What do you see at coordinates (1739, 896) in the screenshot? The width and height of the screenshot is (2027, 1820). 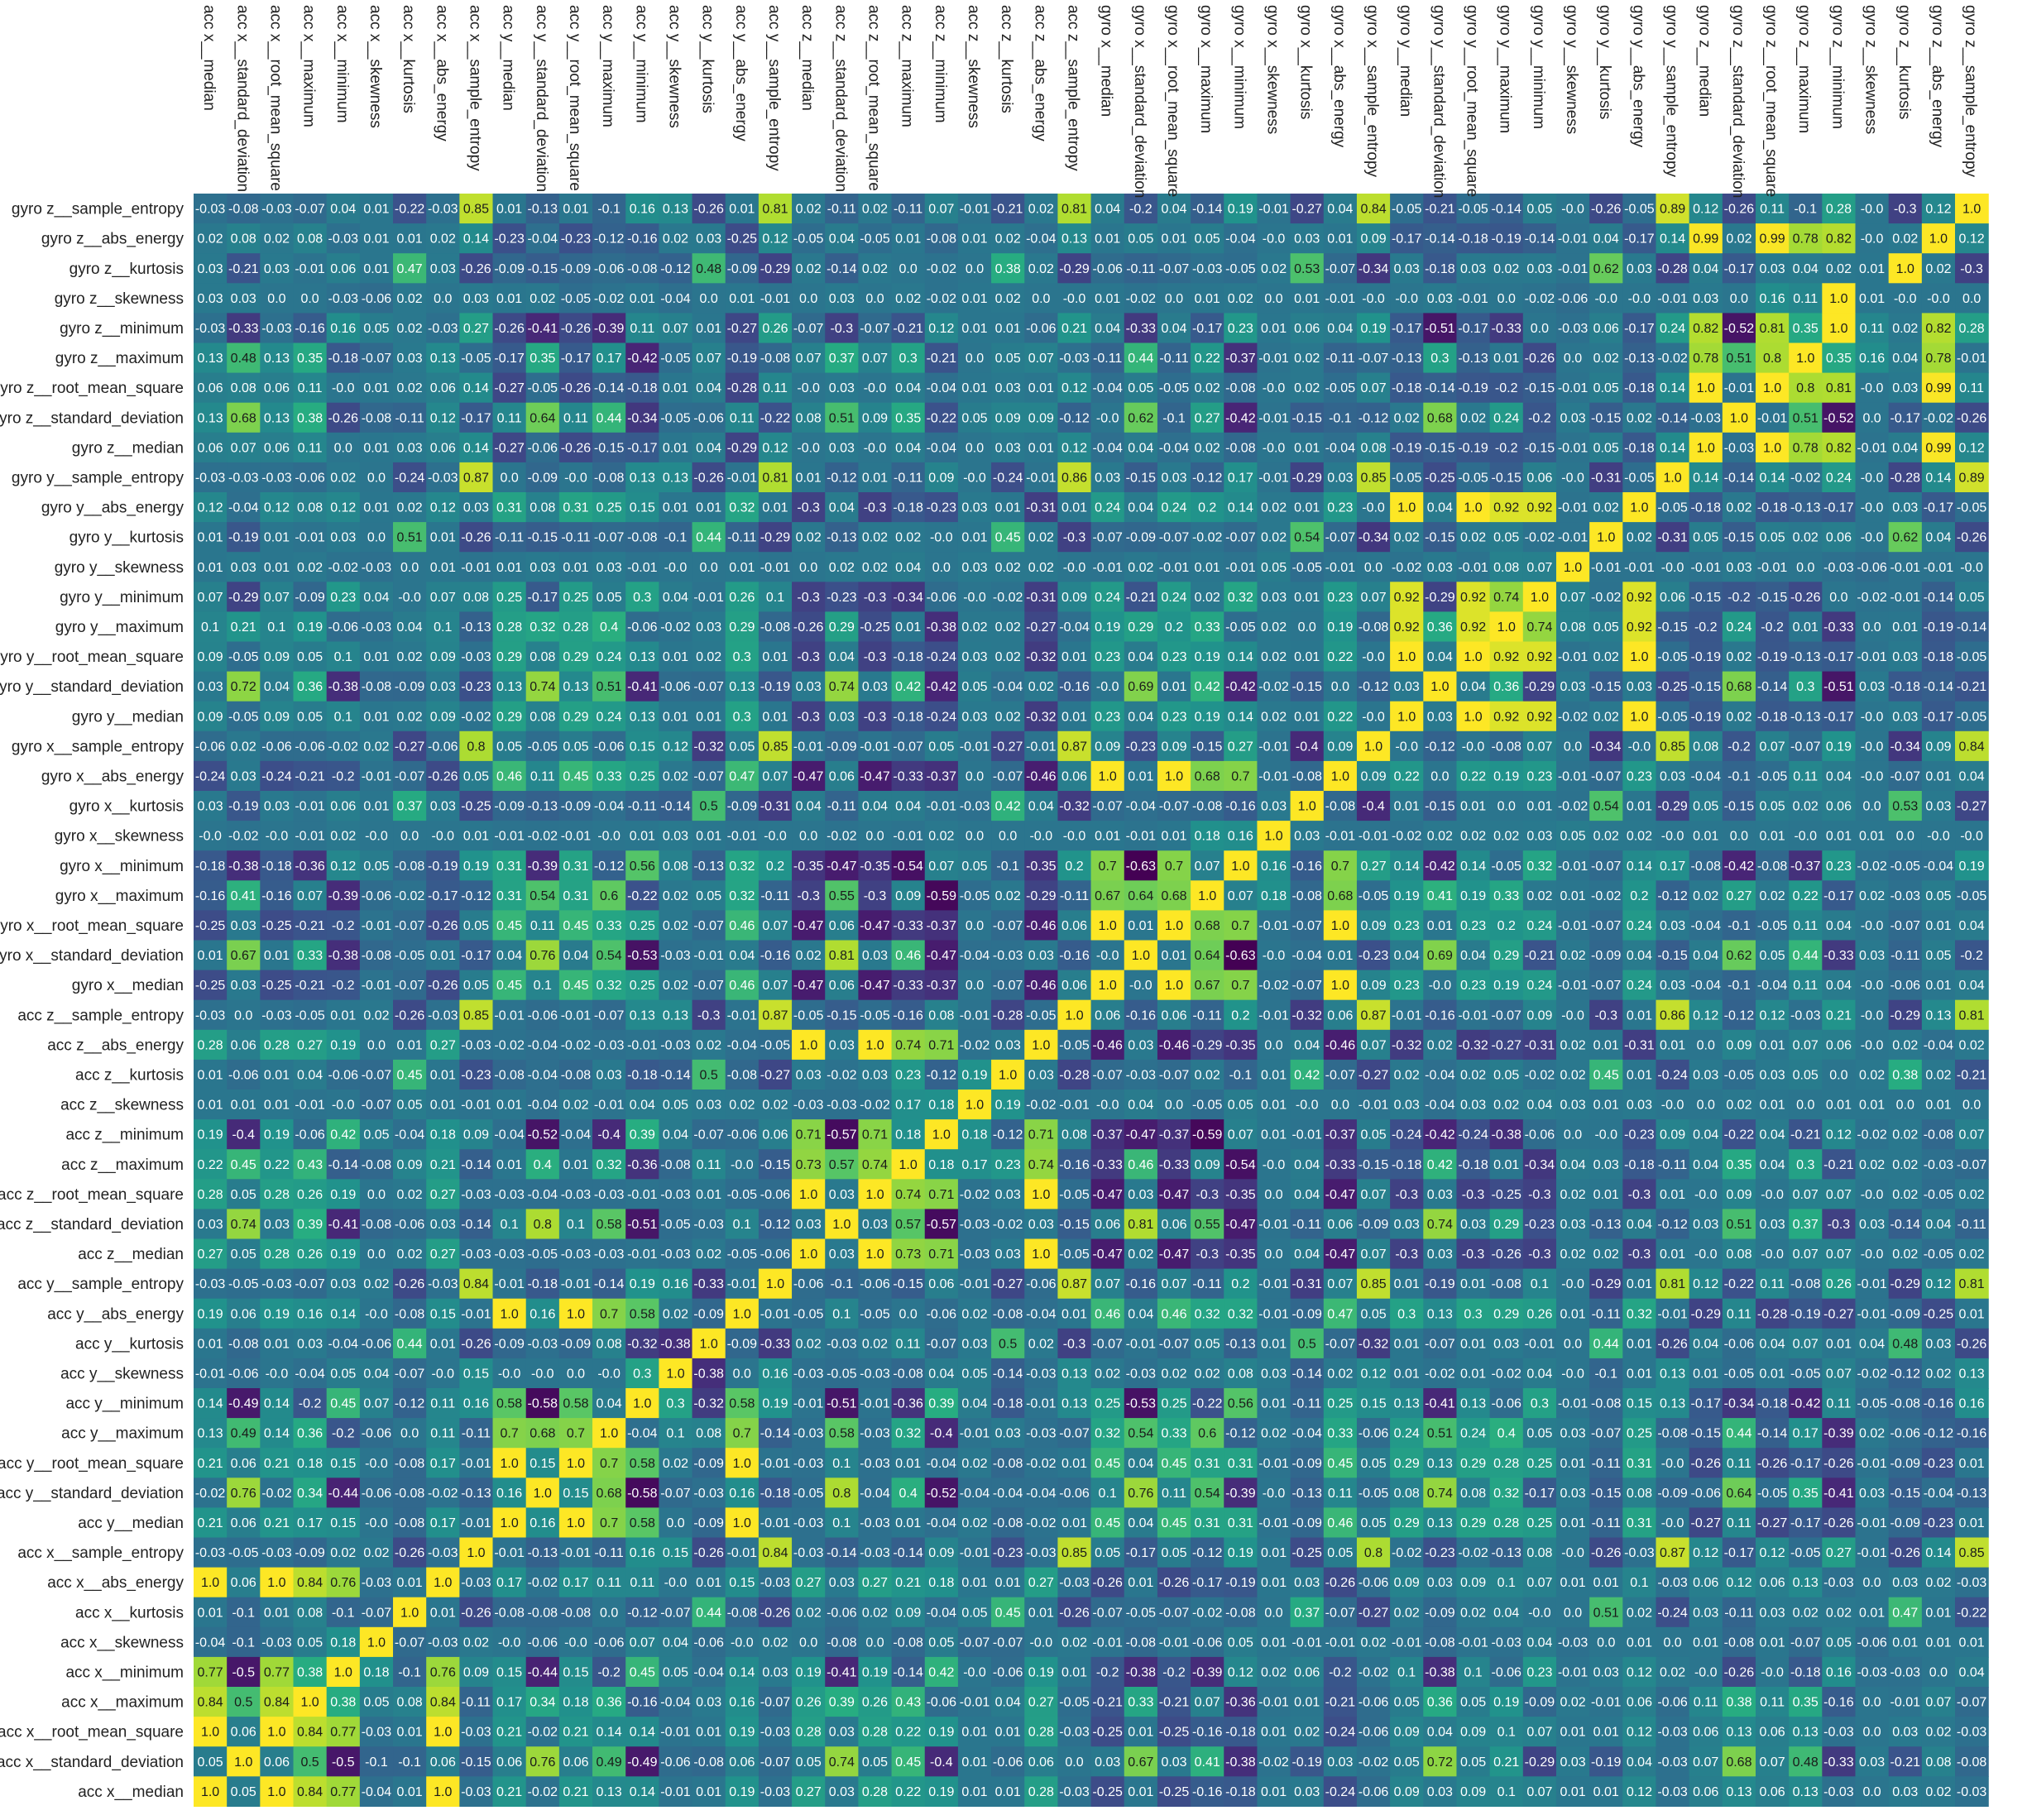 I see `heatmap-cell-value: 0.27` at bounding box center [1739, 896].